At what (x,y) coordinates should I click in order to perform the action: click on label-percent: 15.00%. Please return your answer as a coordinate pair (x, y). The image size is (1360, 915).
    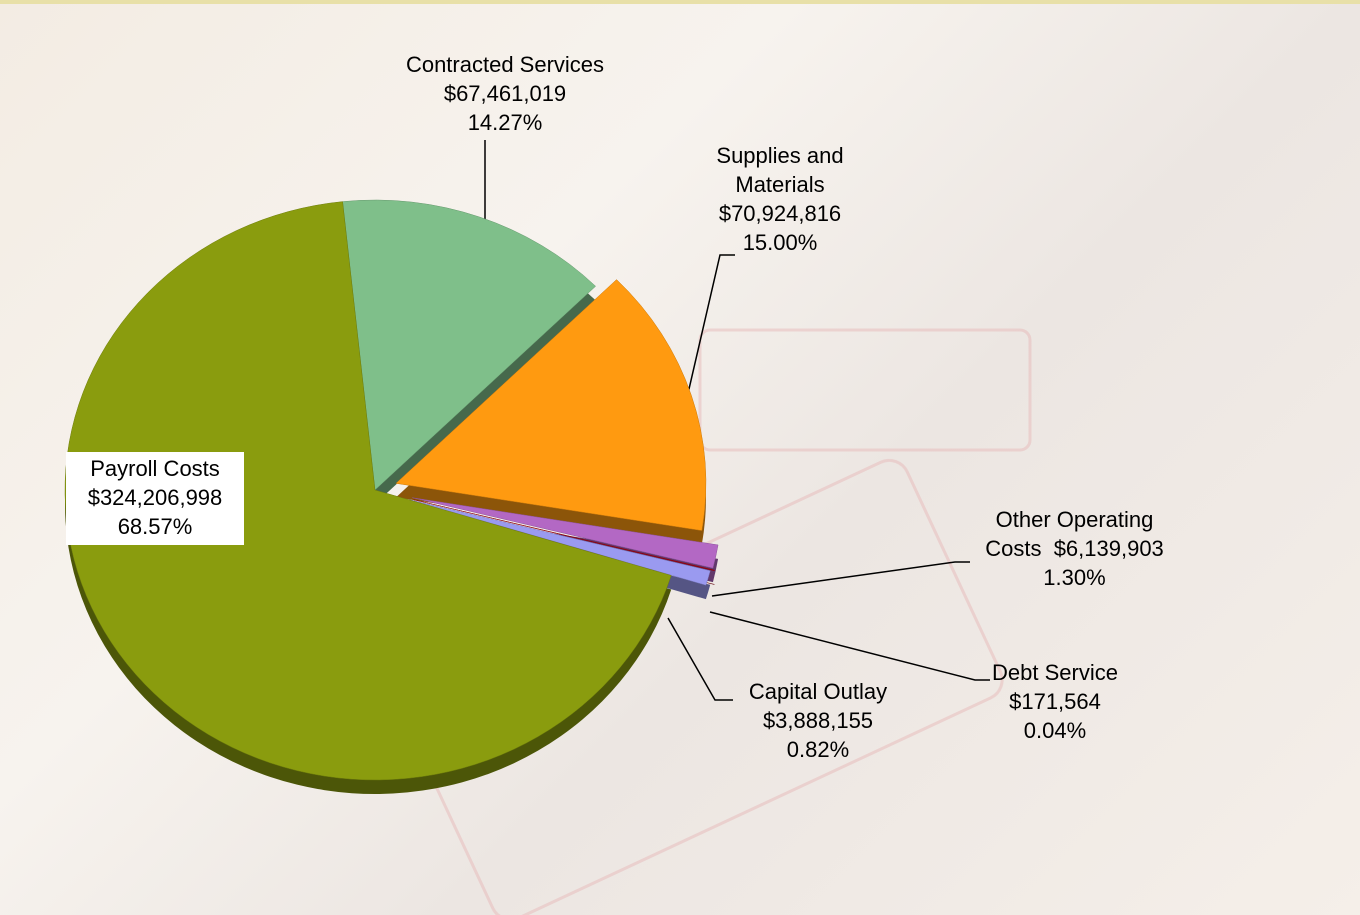
    Looking at the image, I should click on (780, 242).